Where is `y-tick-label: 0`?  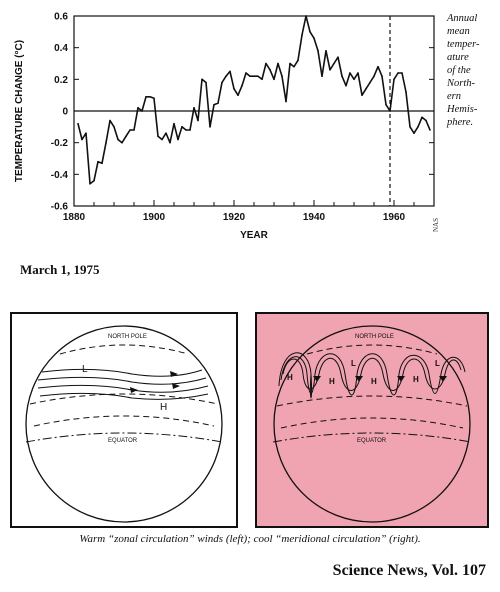
y-tick-label: 0 is located at coordinates (65, 112).